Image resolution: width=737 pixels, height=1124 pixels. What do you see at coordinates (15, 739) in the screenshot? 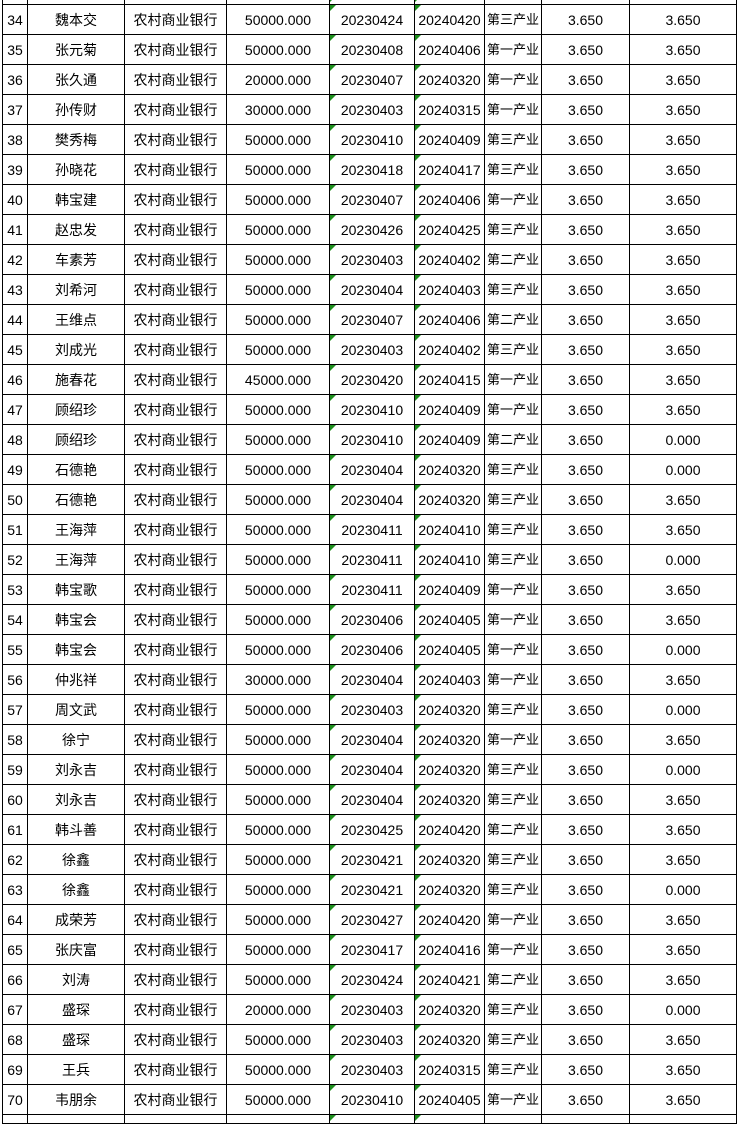
I see `cell-seq: 58` at bounding box center [15, 739].